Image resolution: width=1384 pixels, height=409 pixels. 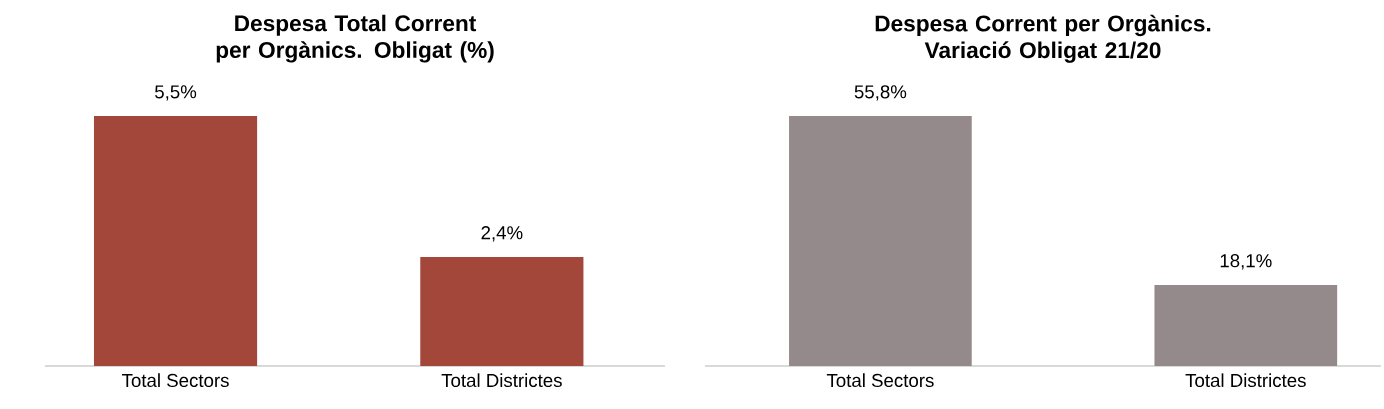 I want to click on data-label: 5,5%, so click(x=176, y=93).